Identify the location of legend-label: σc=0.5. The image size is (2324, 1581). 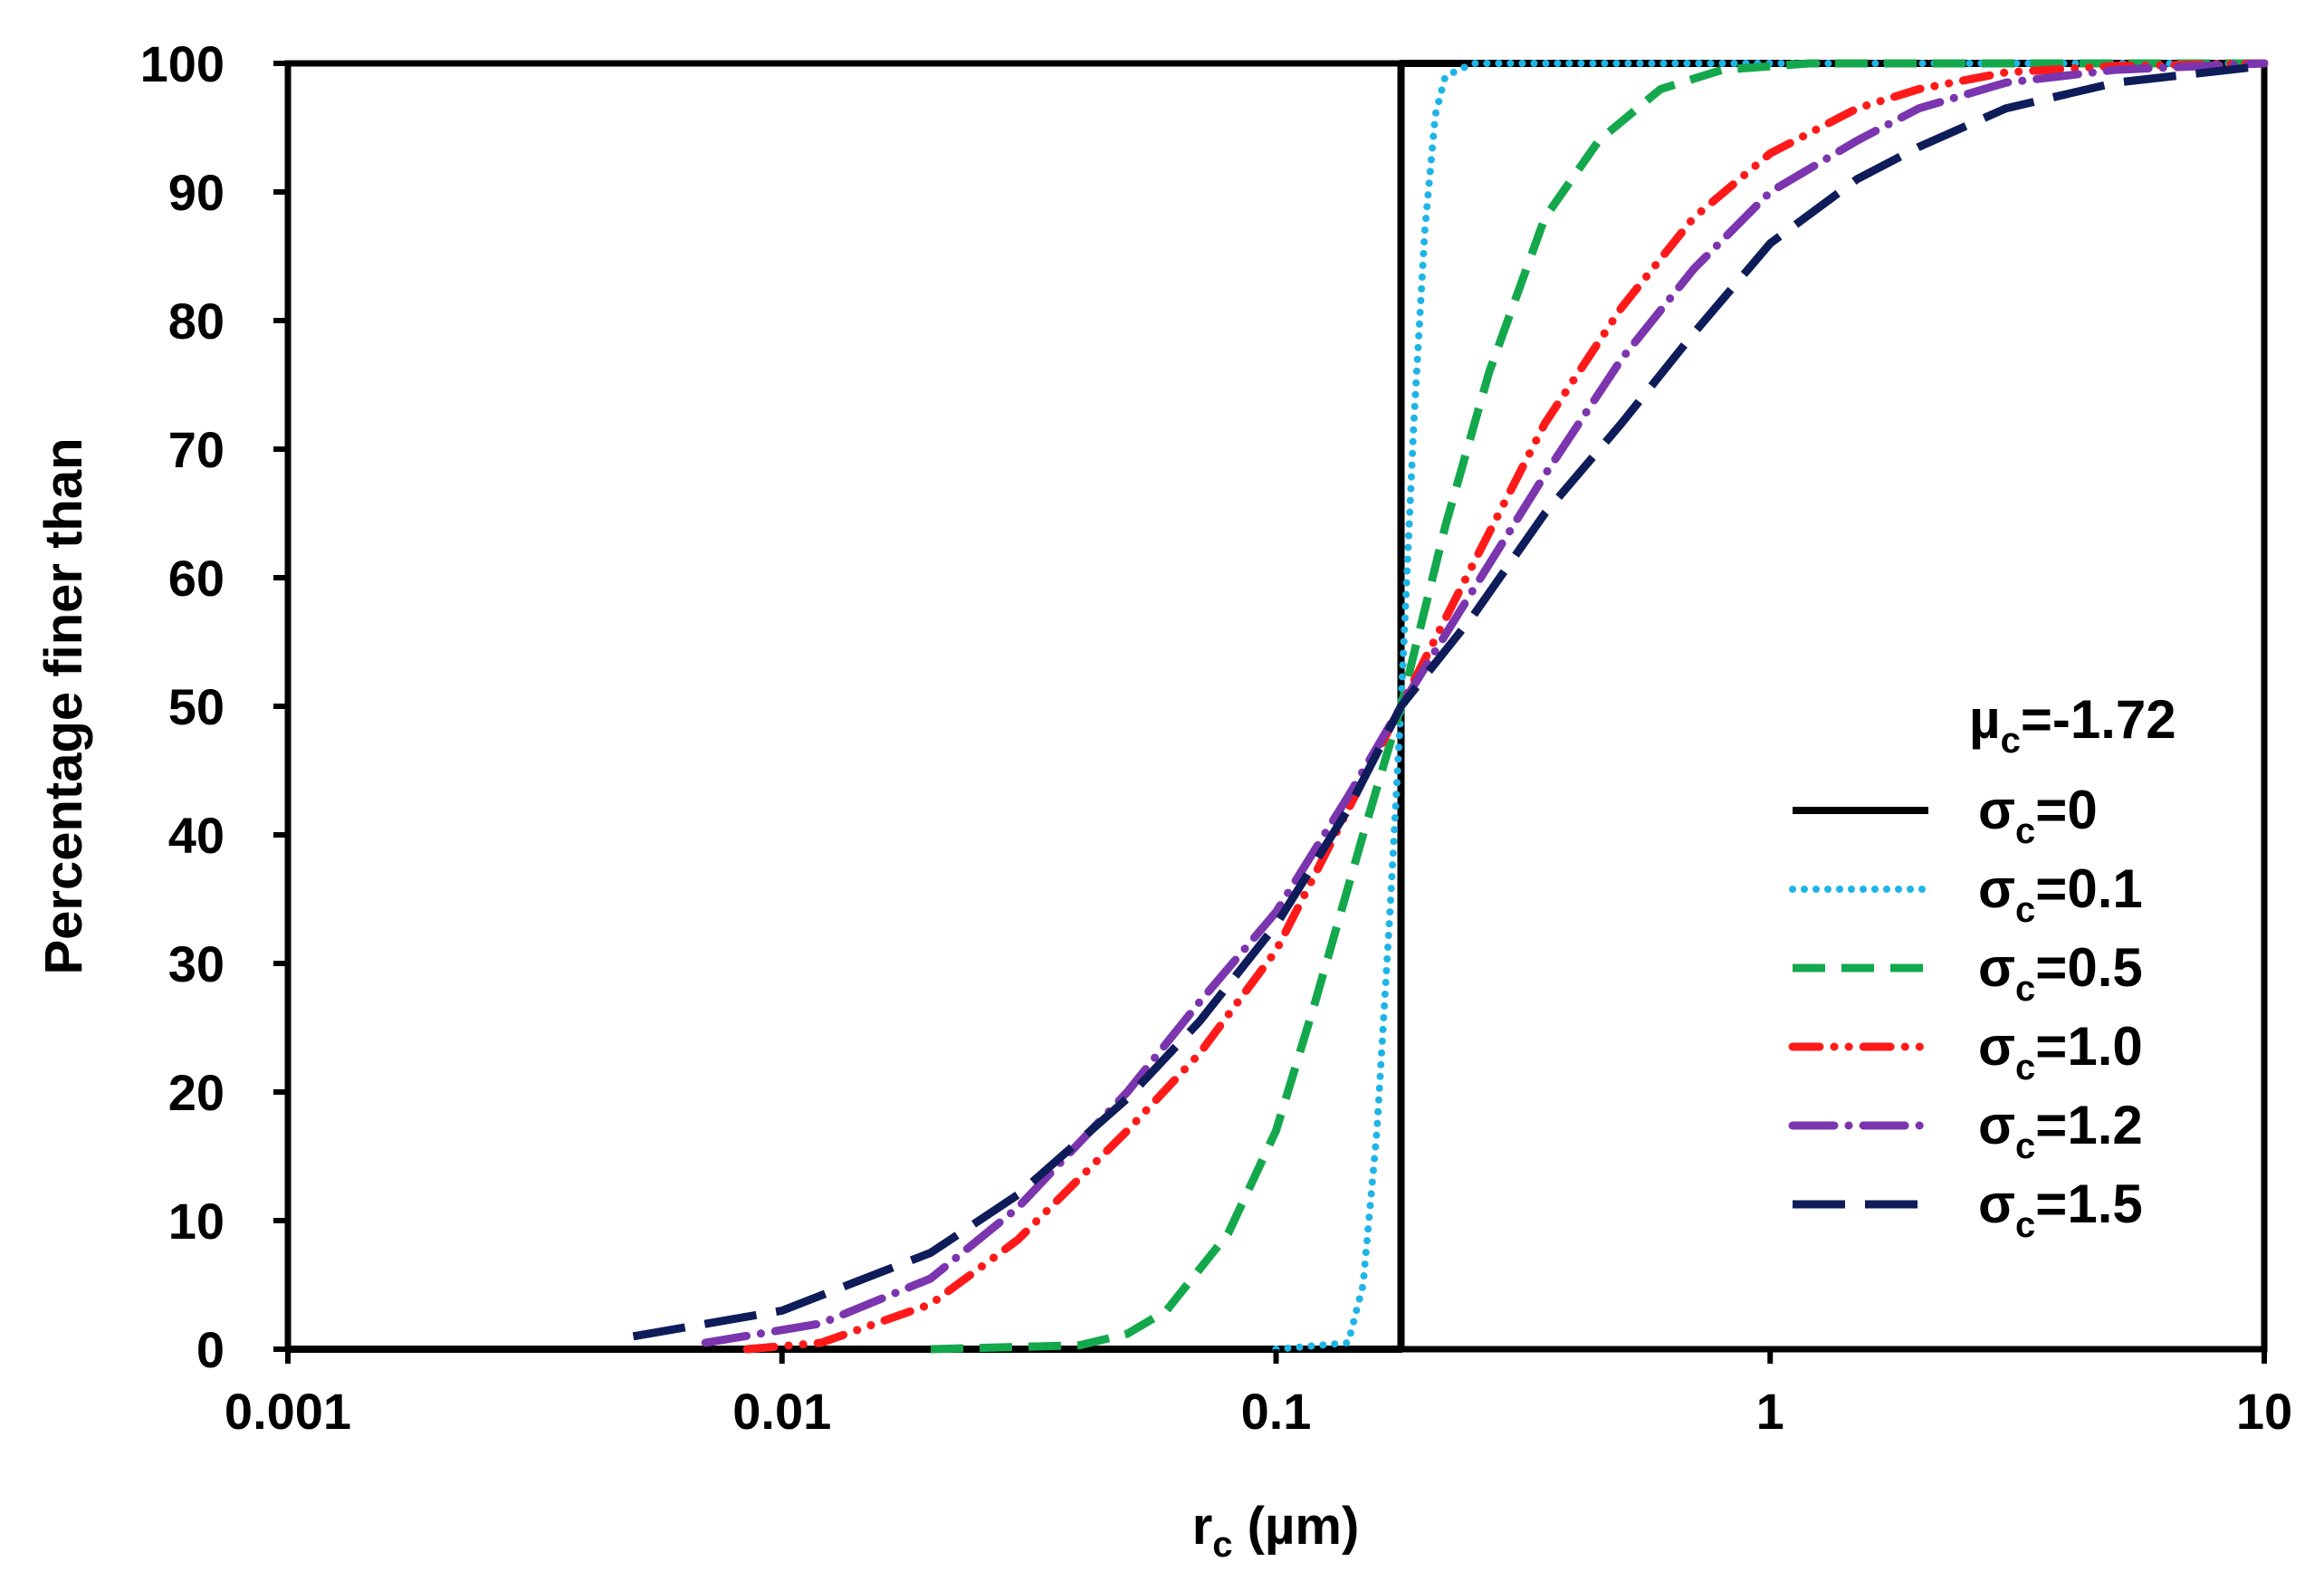
(2060, 973).